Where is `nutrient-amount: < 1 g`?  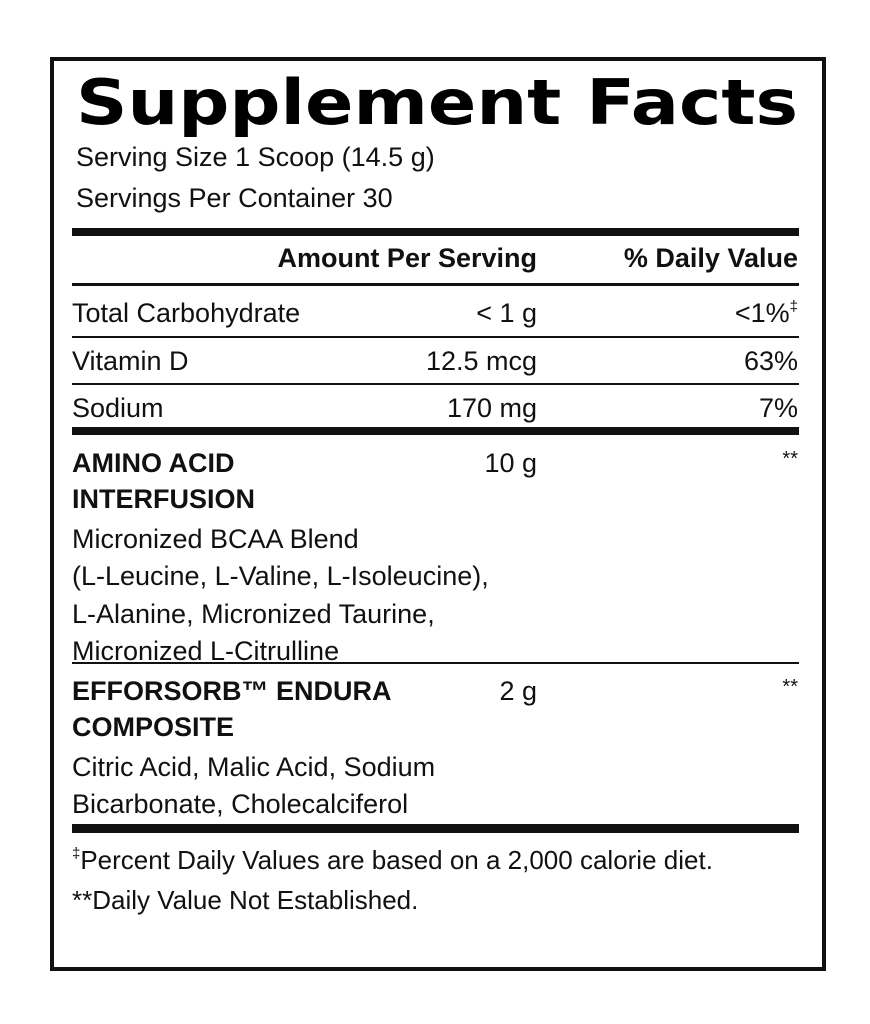
nutrient-amount: < 1 g is located at coordinates (506, 313).